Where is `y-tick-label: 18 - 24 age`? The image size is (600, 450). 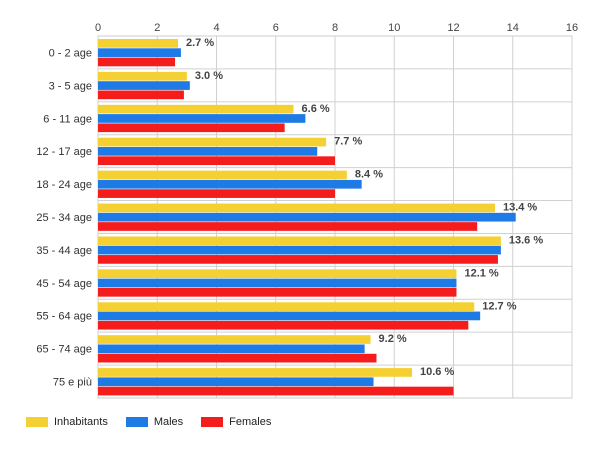 y-tick-label: 18 - 24 age is located at coordinates (64, 185).